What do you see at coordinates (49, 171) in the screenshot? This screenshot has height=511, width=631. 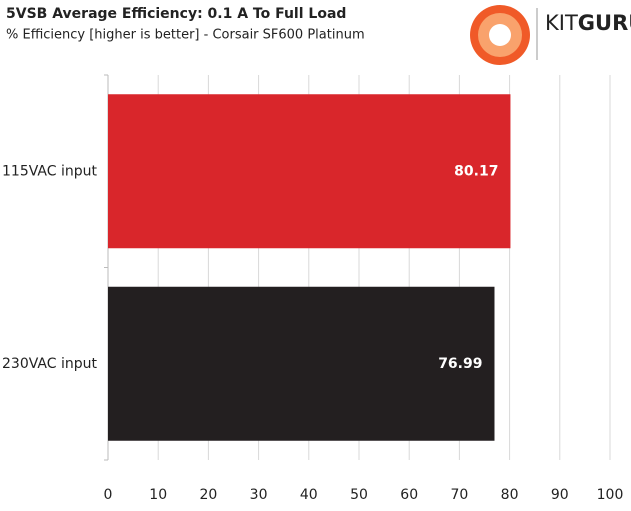 I see `y-tick-label: 115VAC input` at bounding box center [49, 171].